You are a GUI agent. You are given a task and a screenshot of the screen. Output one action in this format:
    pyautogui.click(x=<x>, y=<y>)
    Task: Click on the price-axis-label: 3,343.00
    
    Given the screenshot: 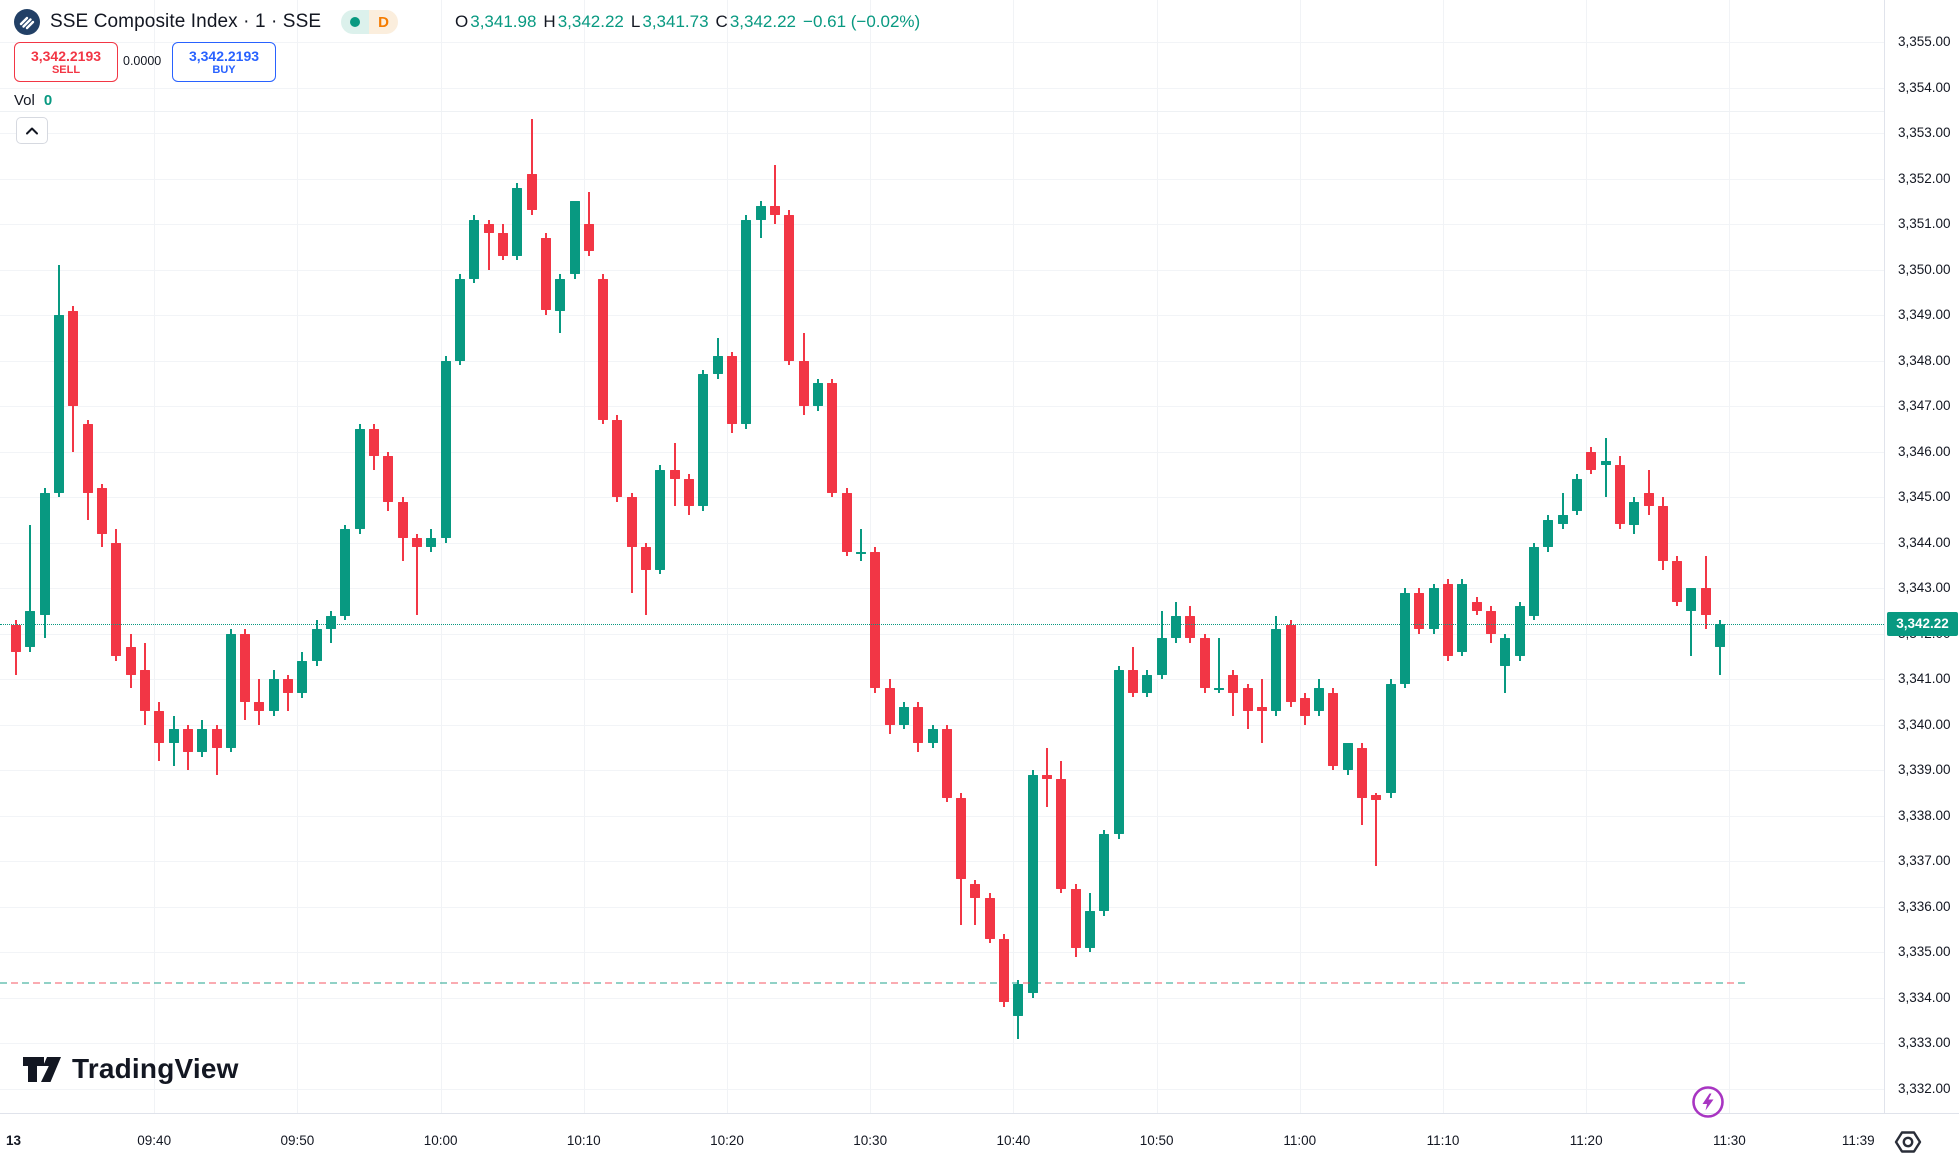 What is the action you would take?
    pyautogui.click(x=1924, y=588)
    